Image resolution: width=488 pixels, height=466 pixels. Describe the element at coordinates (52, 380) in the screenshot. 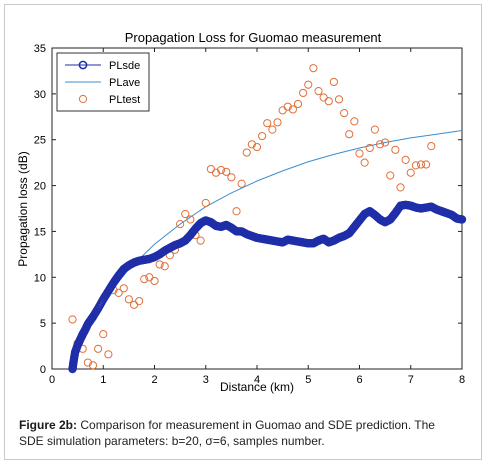

I see `x-tick-label: 0` at that location.